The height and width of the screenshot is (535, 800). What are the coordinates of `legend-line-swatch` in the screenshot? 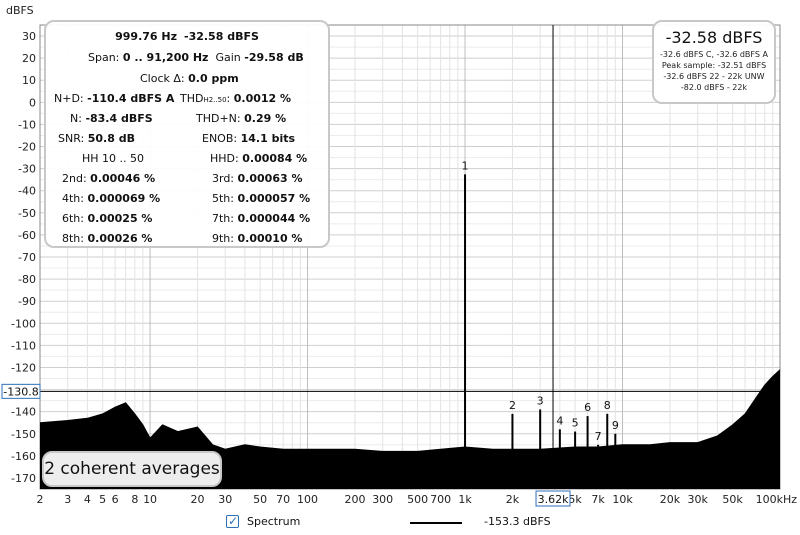 It's located at (436, 523).